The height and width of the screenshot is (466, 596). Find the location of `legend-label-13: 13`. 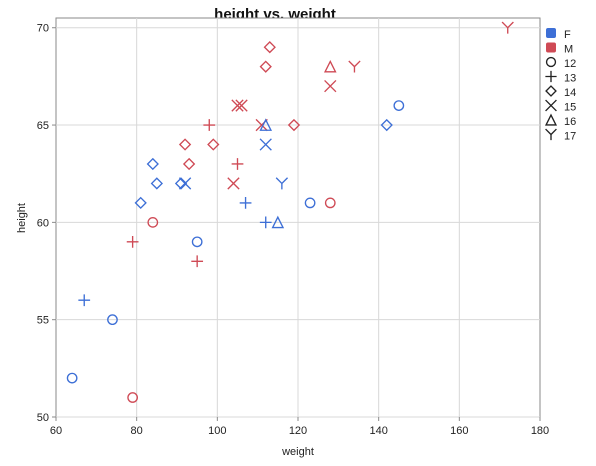

legend-label-13: 13 is located at coordinates (570, 79).